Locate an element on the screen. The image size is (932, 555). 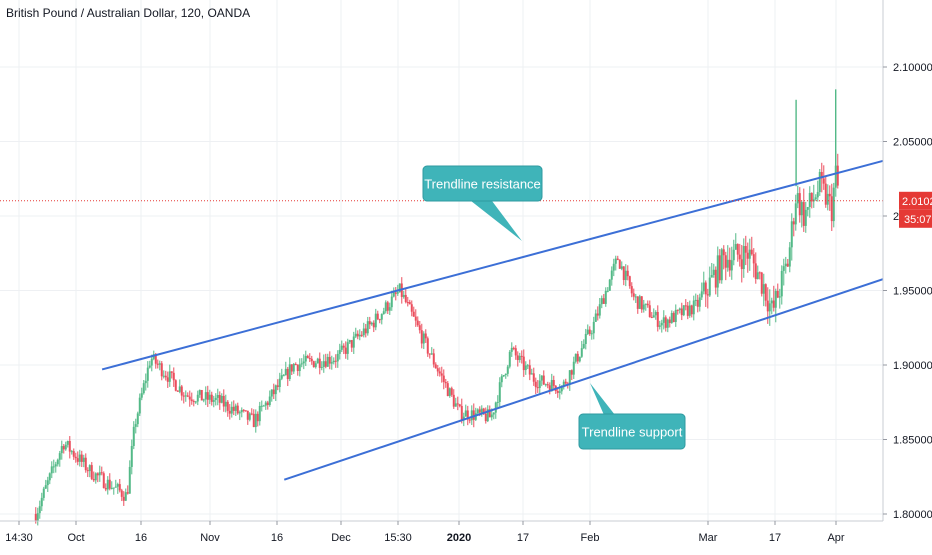
callout-box is located at coordinates (482, 183).